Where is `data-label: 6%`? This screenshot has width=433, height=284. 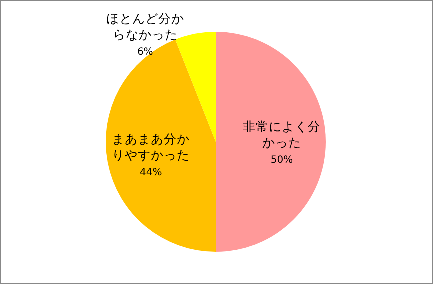
data-label: 6% is located at coordinates (145, 52).